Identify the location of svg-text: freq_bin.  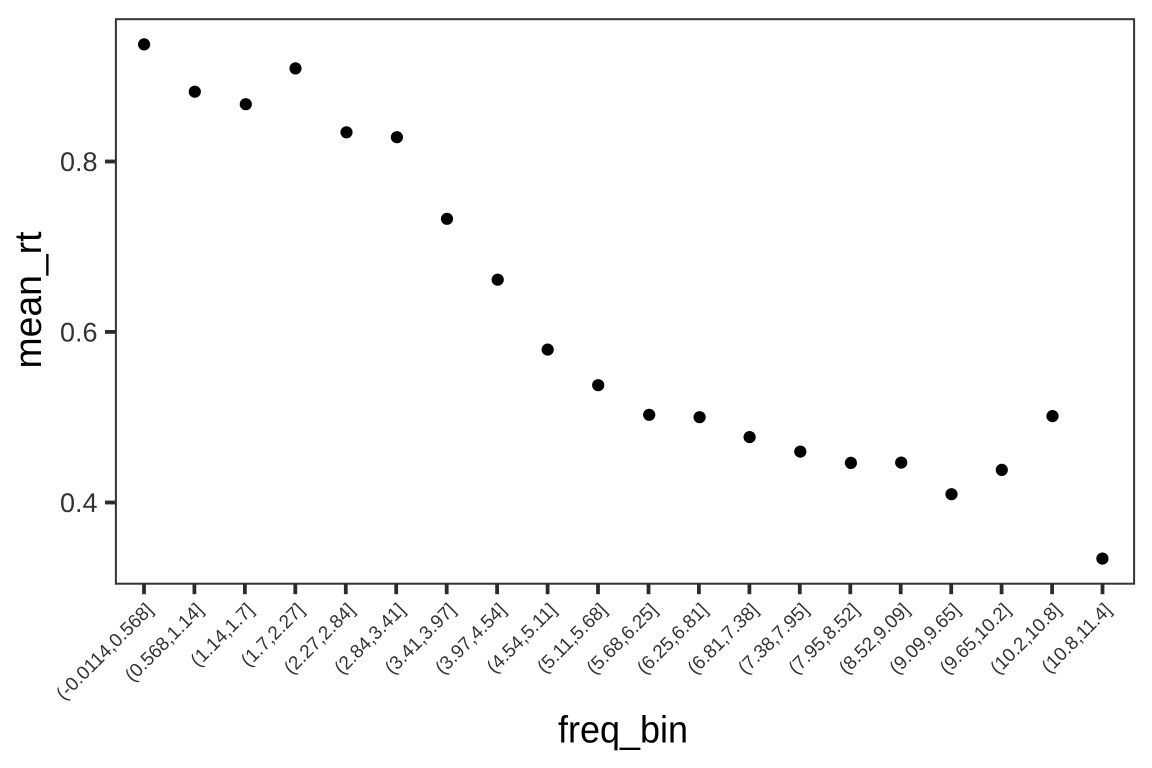
(623, 731).